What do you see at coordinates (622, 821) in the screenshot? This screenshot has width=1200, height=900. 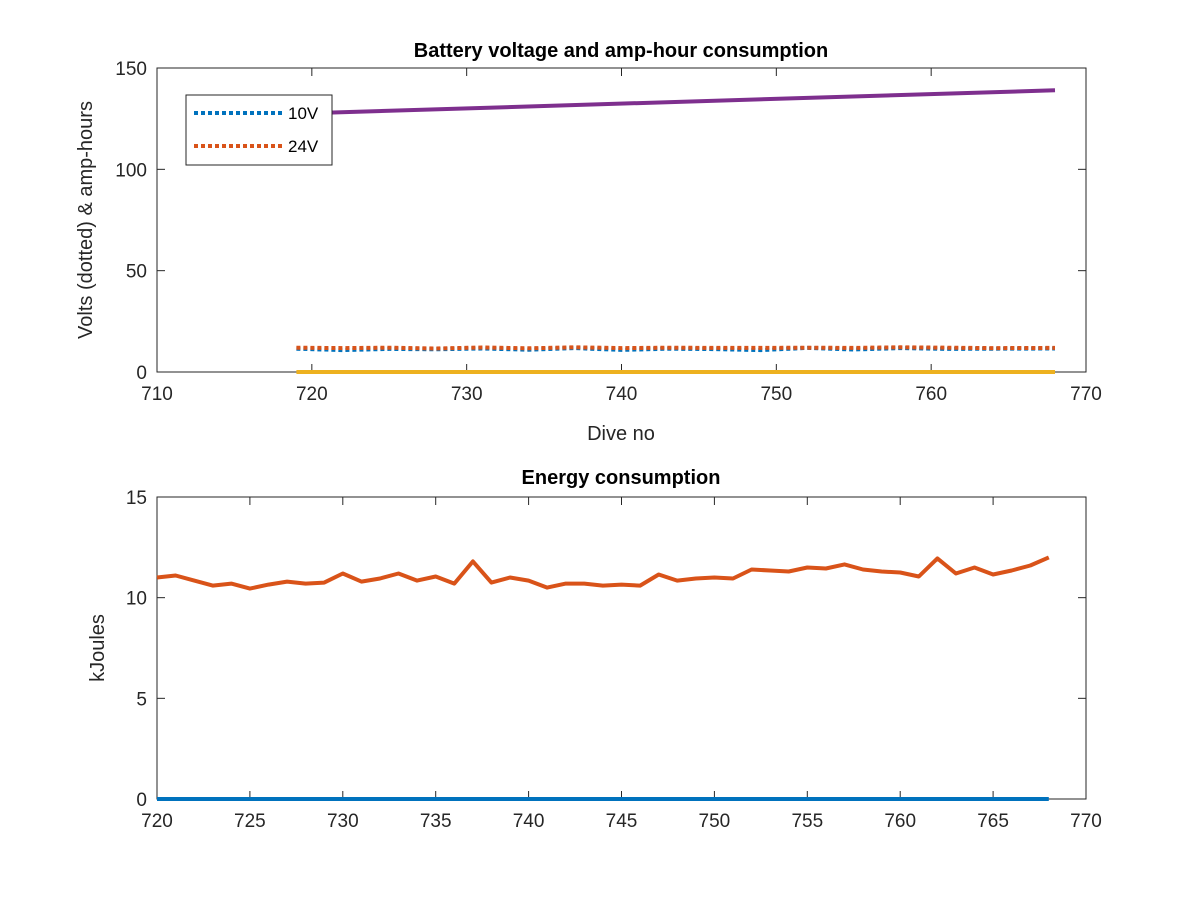 I see `x-tick-label: 745` at bounding box center [622, 821].